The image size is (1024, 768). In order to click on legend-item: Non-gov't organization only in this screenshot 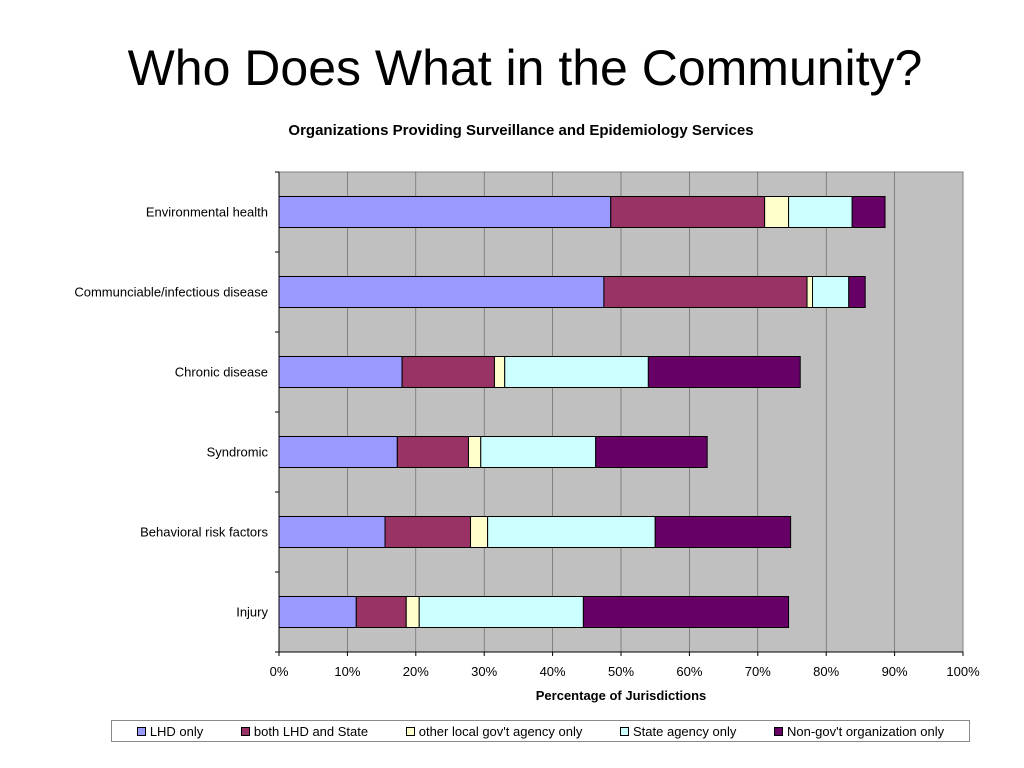, I will do `click(859, 731)`.